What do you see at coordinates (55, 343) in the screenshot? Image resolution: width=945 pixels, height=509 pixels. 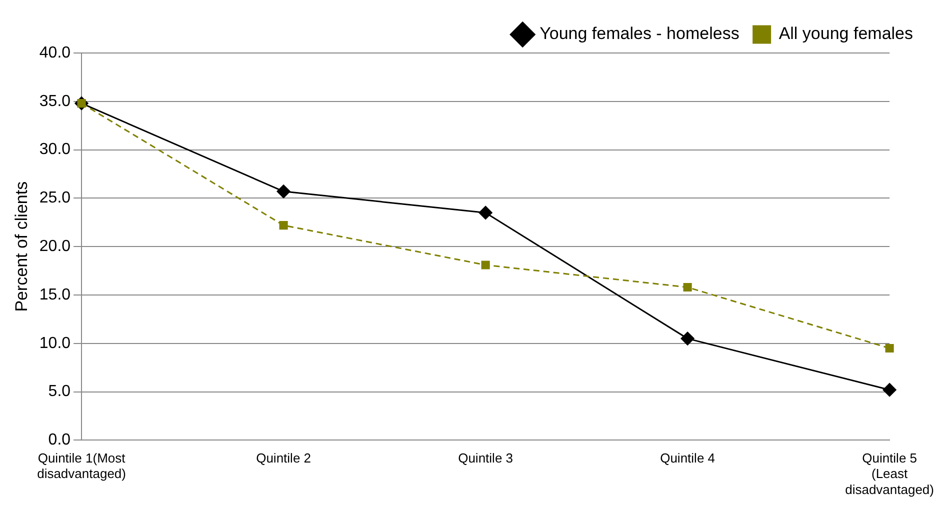 I see `y-tick-label: 10.0` at bounding box center [55, 343].